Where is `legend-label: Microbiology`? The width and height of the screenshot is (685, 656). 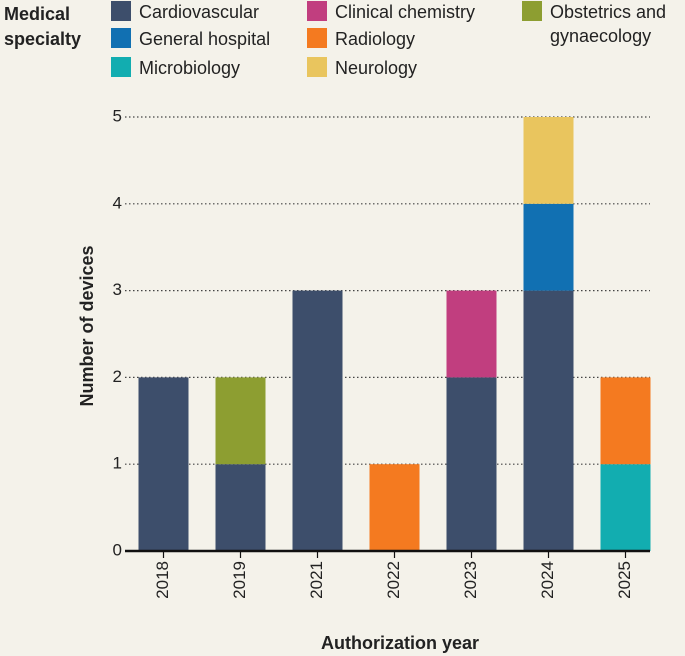 legend-label: Microbiology is located at coordinates (190, 68).